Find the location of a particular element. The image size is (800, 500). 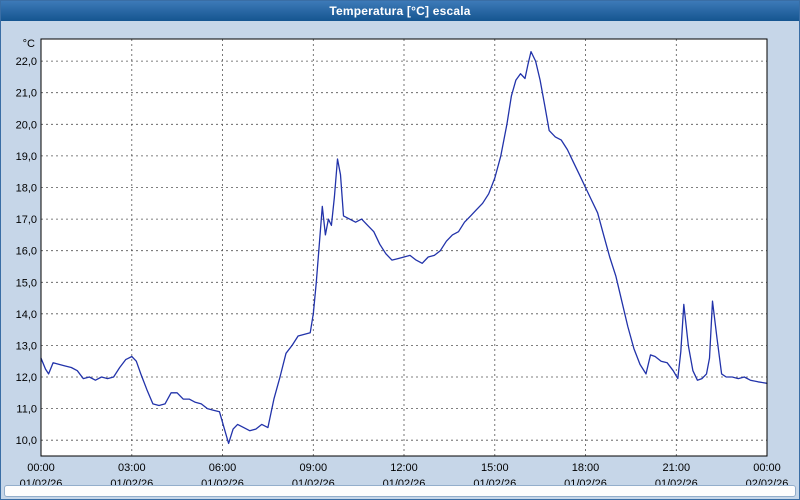

svg-text: 16,0 is located at coordinates (26, 252).